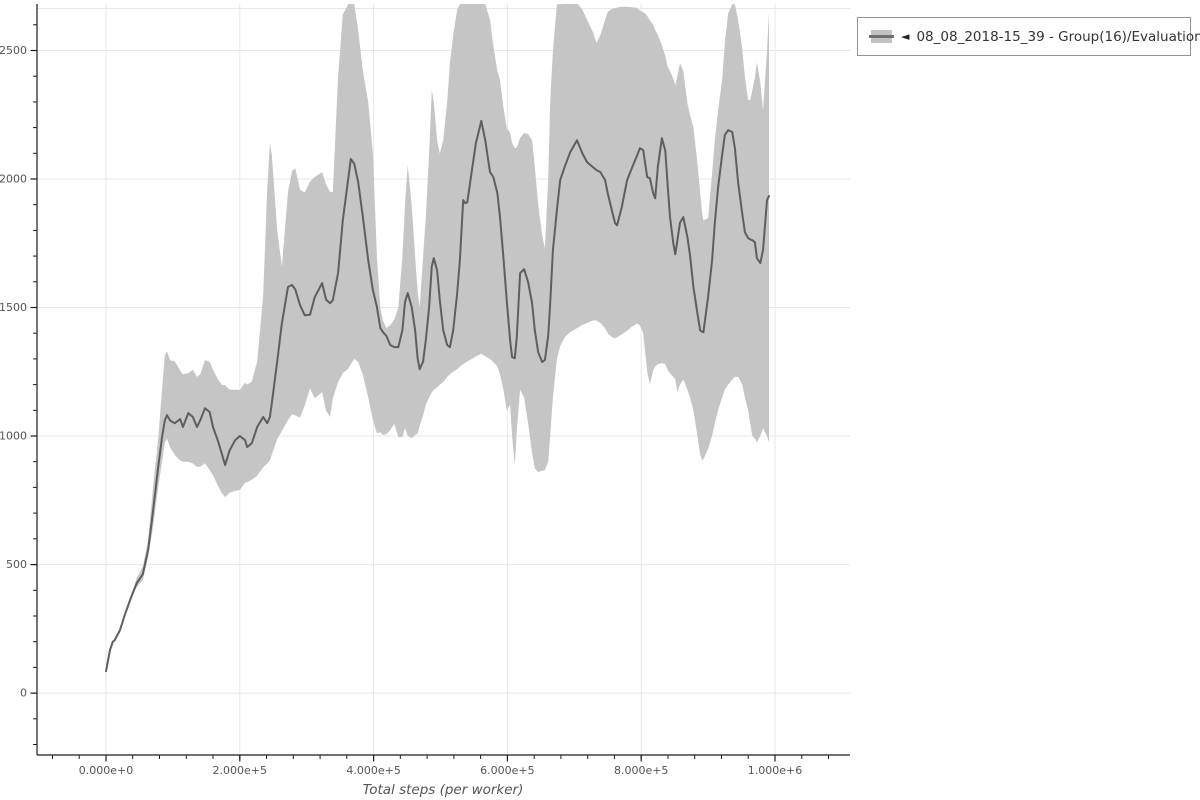 This screenshot has width=1200, height=800. Describe the element at coordinates (16, 564) in the screenshot. I see `y-tick-label: 500` at that location.